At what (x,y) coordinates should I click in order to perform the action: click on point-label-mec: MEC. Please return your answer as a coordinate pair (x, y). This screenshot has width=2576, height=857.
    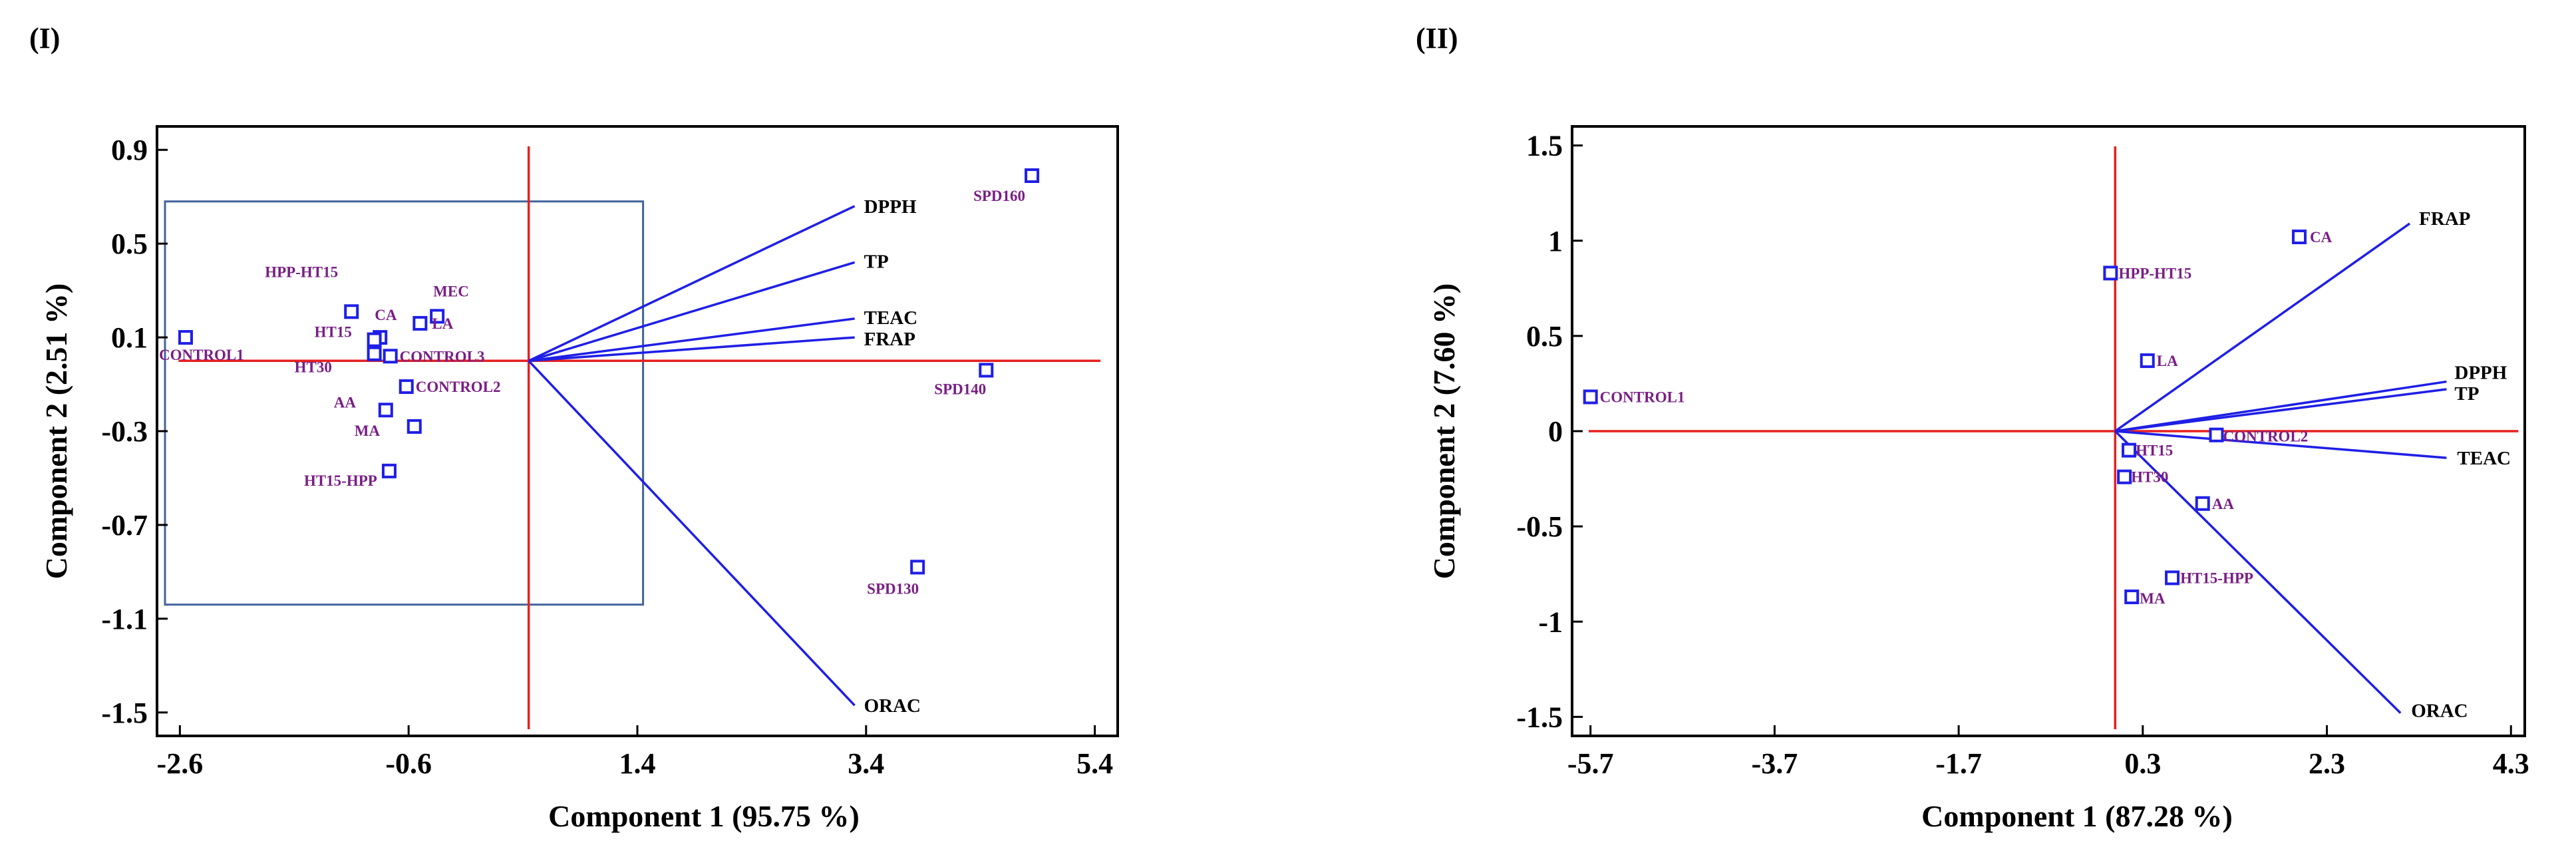
    Looking at the image, I should click on (451, 291).